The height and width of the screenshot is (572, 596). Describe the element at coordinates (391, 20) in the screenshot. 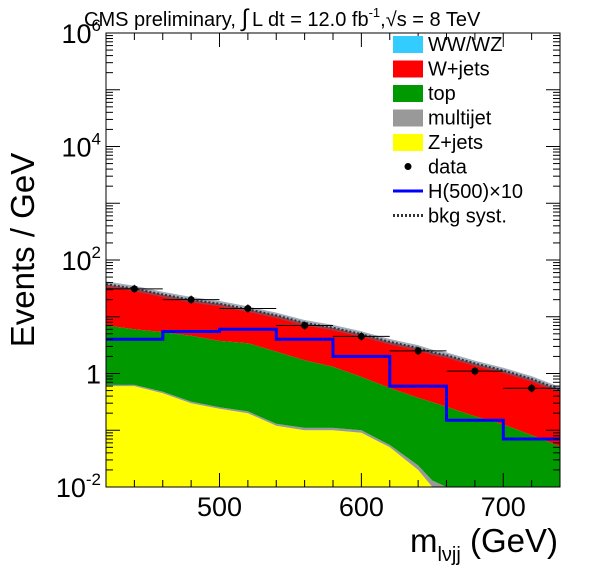

I see `header-sqrt: √` at that location.